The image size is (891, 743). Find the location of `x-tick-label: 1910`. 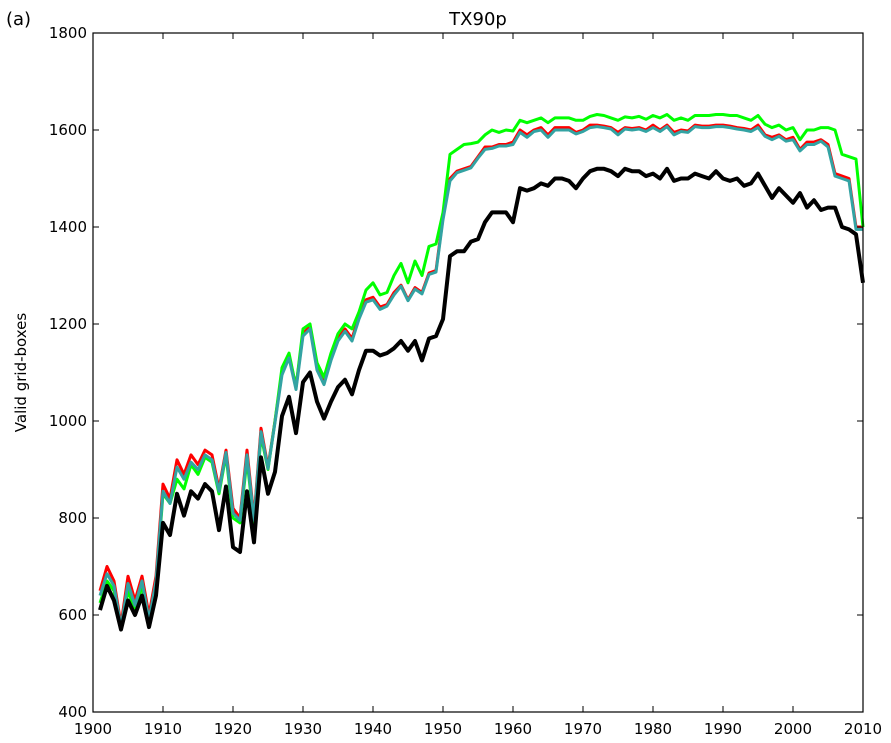

x-tick-label: 1910 is located at coordinates (163, 729).